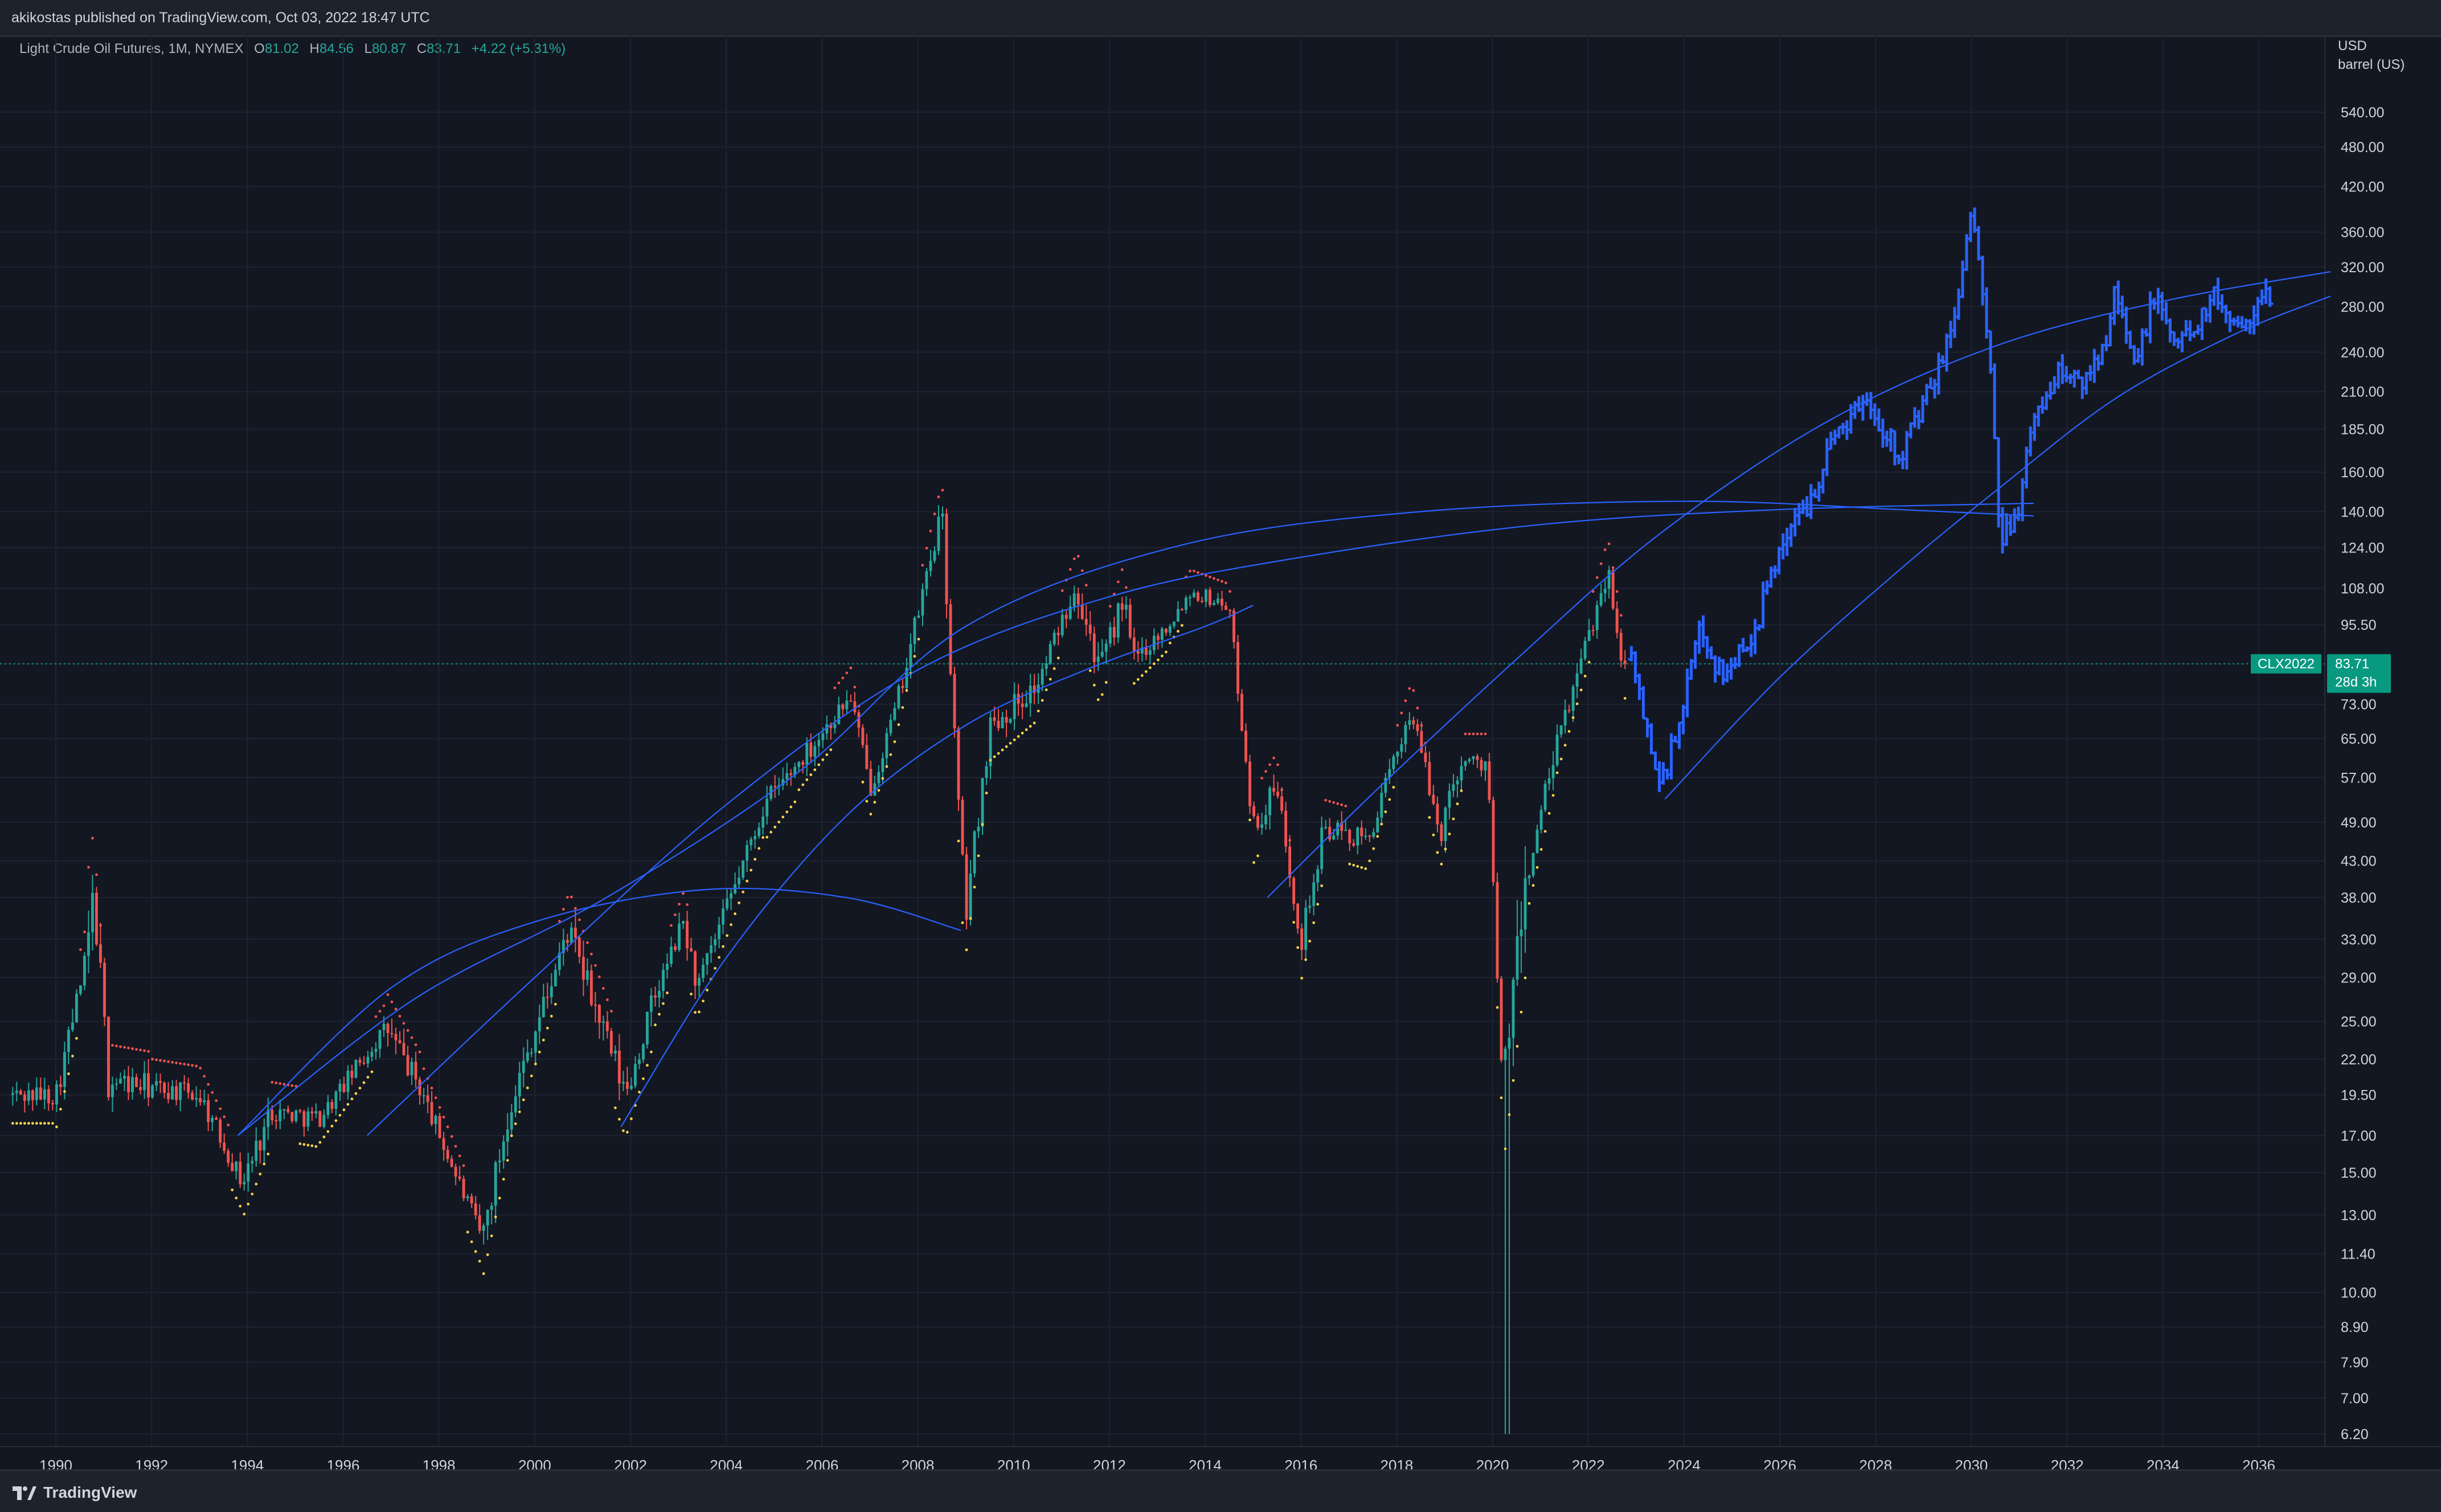 This screenshot has width=2441, height=1512. I want to click on price-tick-label: 15.00, so click(2359, 1173).